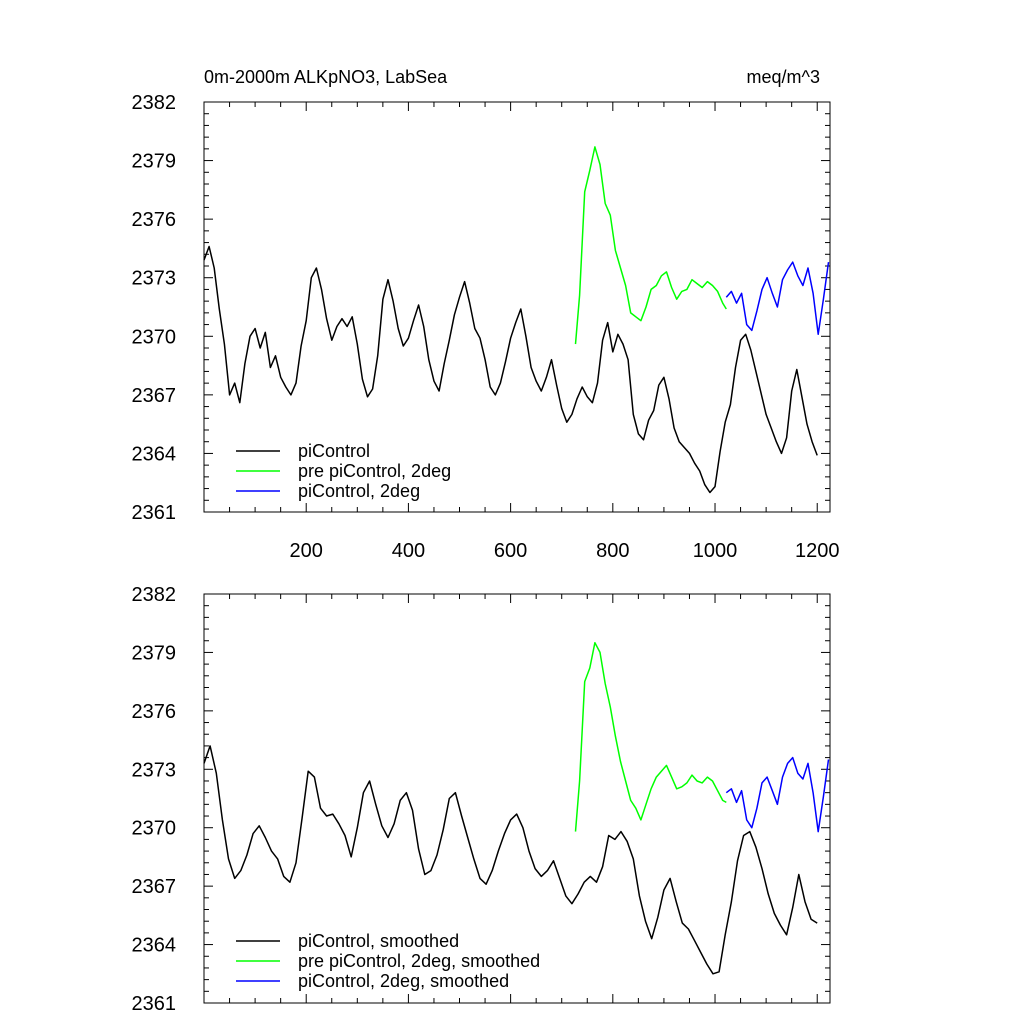 This screenshot has width=1024, height=1024. Describe the element at coordinates (817, 551) in the screenshot. I see `x-tick-label: 1200` at that location.